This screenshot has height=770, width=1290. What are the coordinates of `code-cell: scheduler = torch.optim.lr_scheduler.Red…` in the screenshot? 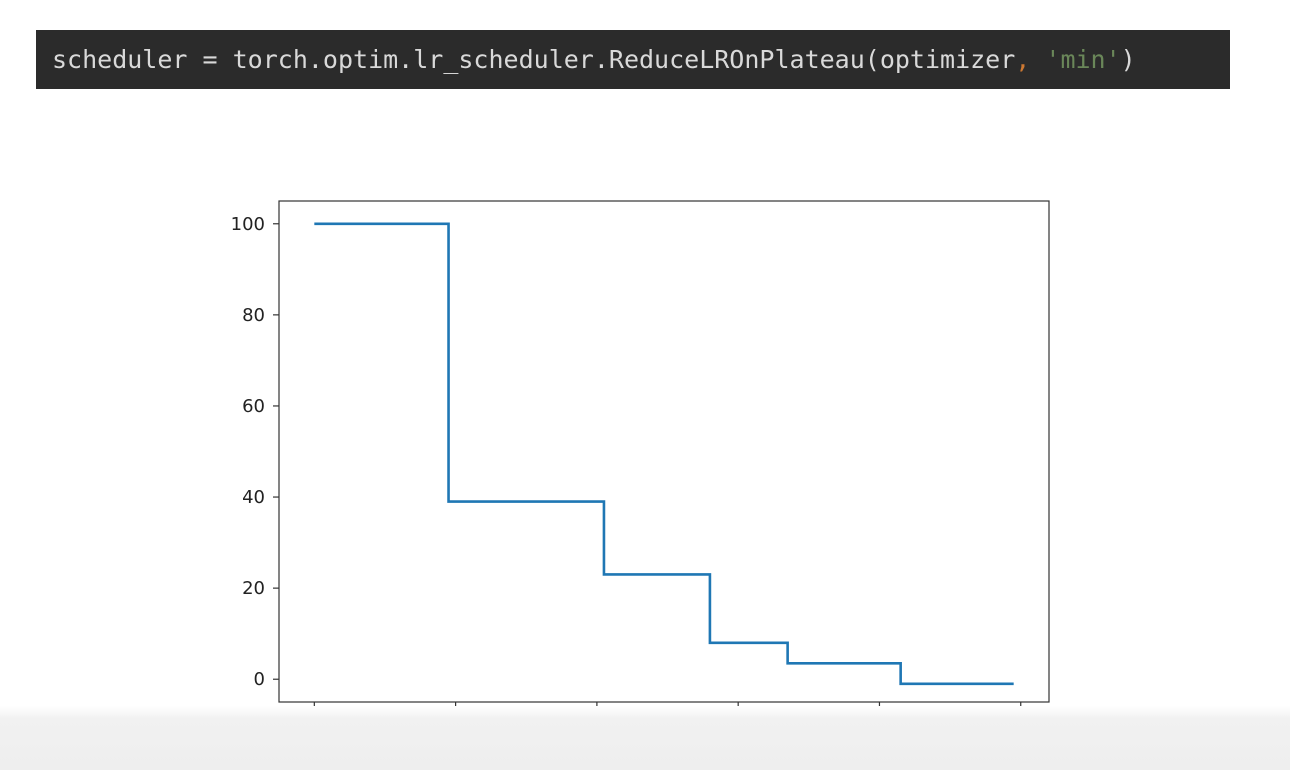 It's located at (633, 59).